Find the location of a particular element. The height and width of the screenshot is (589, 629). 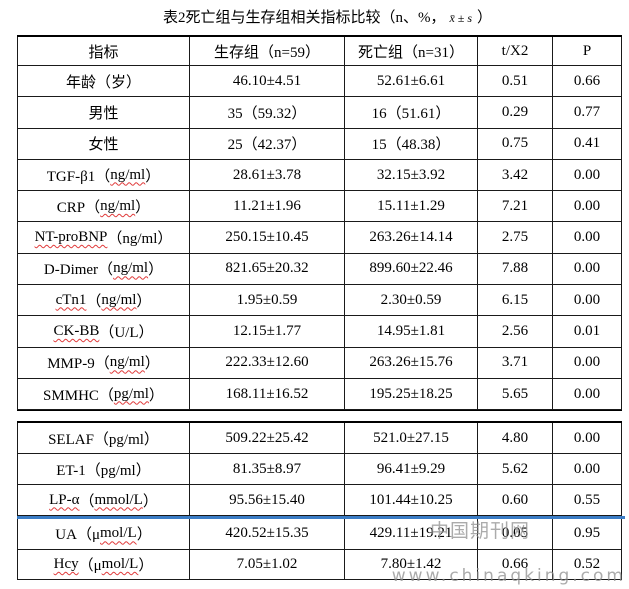

survival-value-cell: 250.15±10.45 is located at coordinates (267, 237).